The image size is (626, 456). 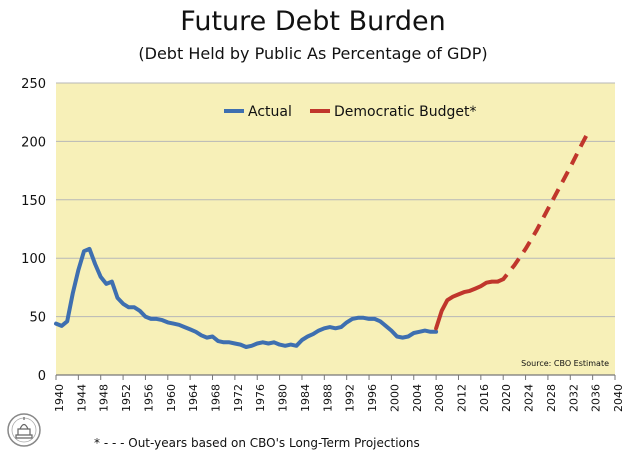 What do you see at coordinates (270, 112) in the screenshot?
I see `legend-label-actual: Actual` at bounding box center [270, 112].